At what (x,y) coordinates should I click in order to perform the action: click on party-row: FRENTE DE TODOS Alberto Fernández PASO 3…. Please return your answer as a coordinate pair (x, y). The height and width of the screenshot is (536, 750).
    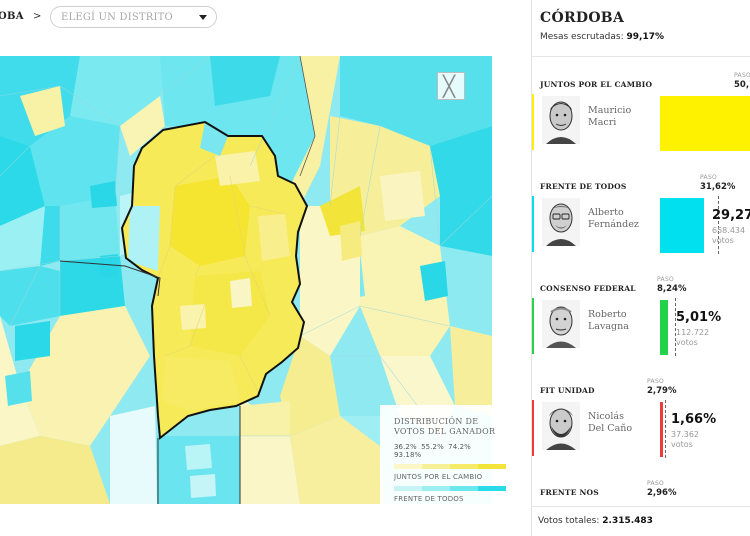
    Looking at the image, I should click on (641, 228).